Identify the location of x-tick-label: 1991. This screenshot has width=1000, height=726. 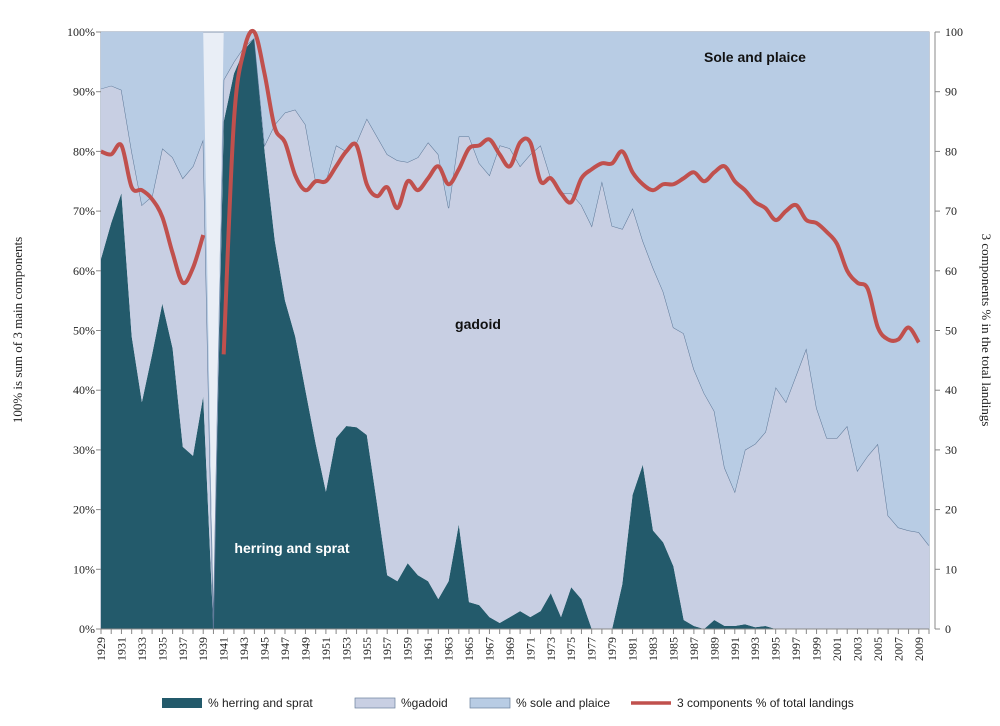
(735, 649).